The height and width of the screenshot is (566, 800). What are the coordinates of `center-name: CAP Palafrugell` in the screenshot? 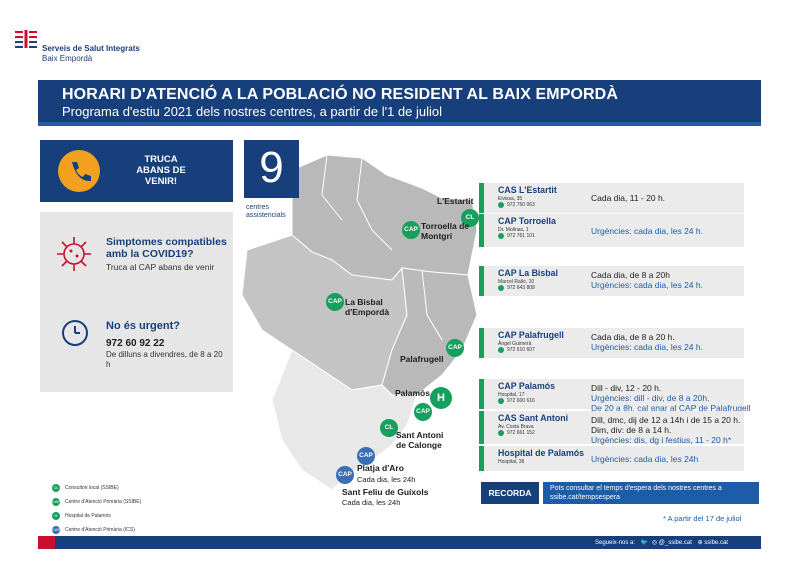 It's located at (531, 335).